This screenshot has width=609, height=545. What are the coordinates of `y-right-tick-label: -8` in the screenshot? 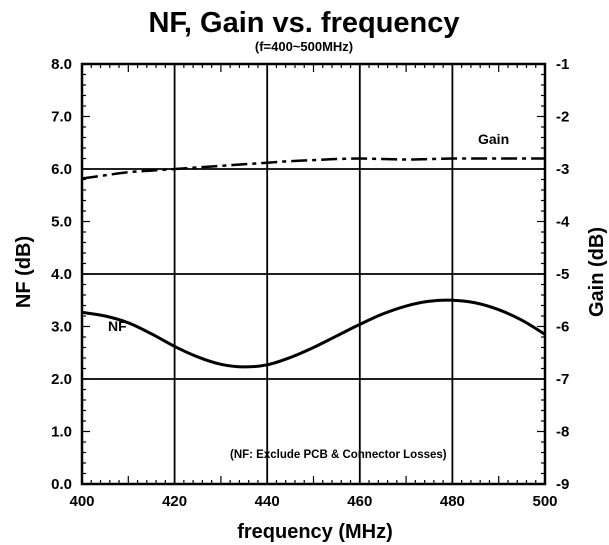 It's located at (562, 432).